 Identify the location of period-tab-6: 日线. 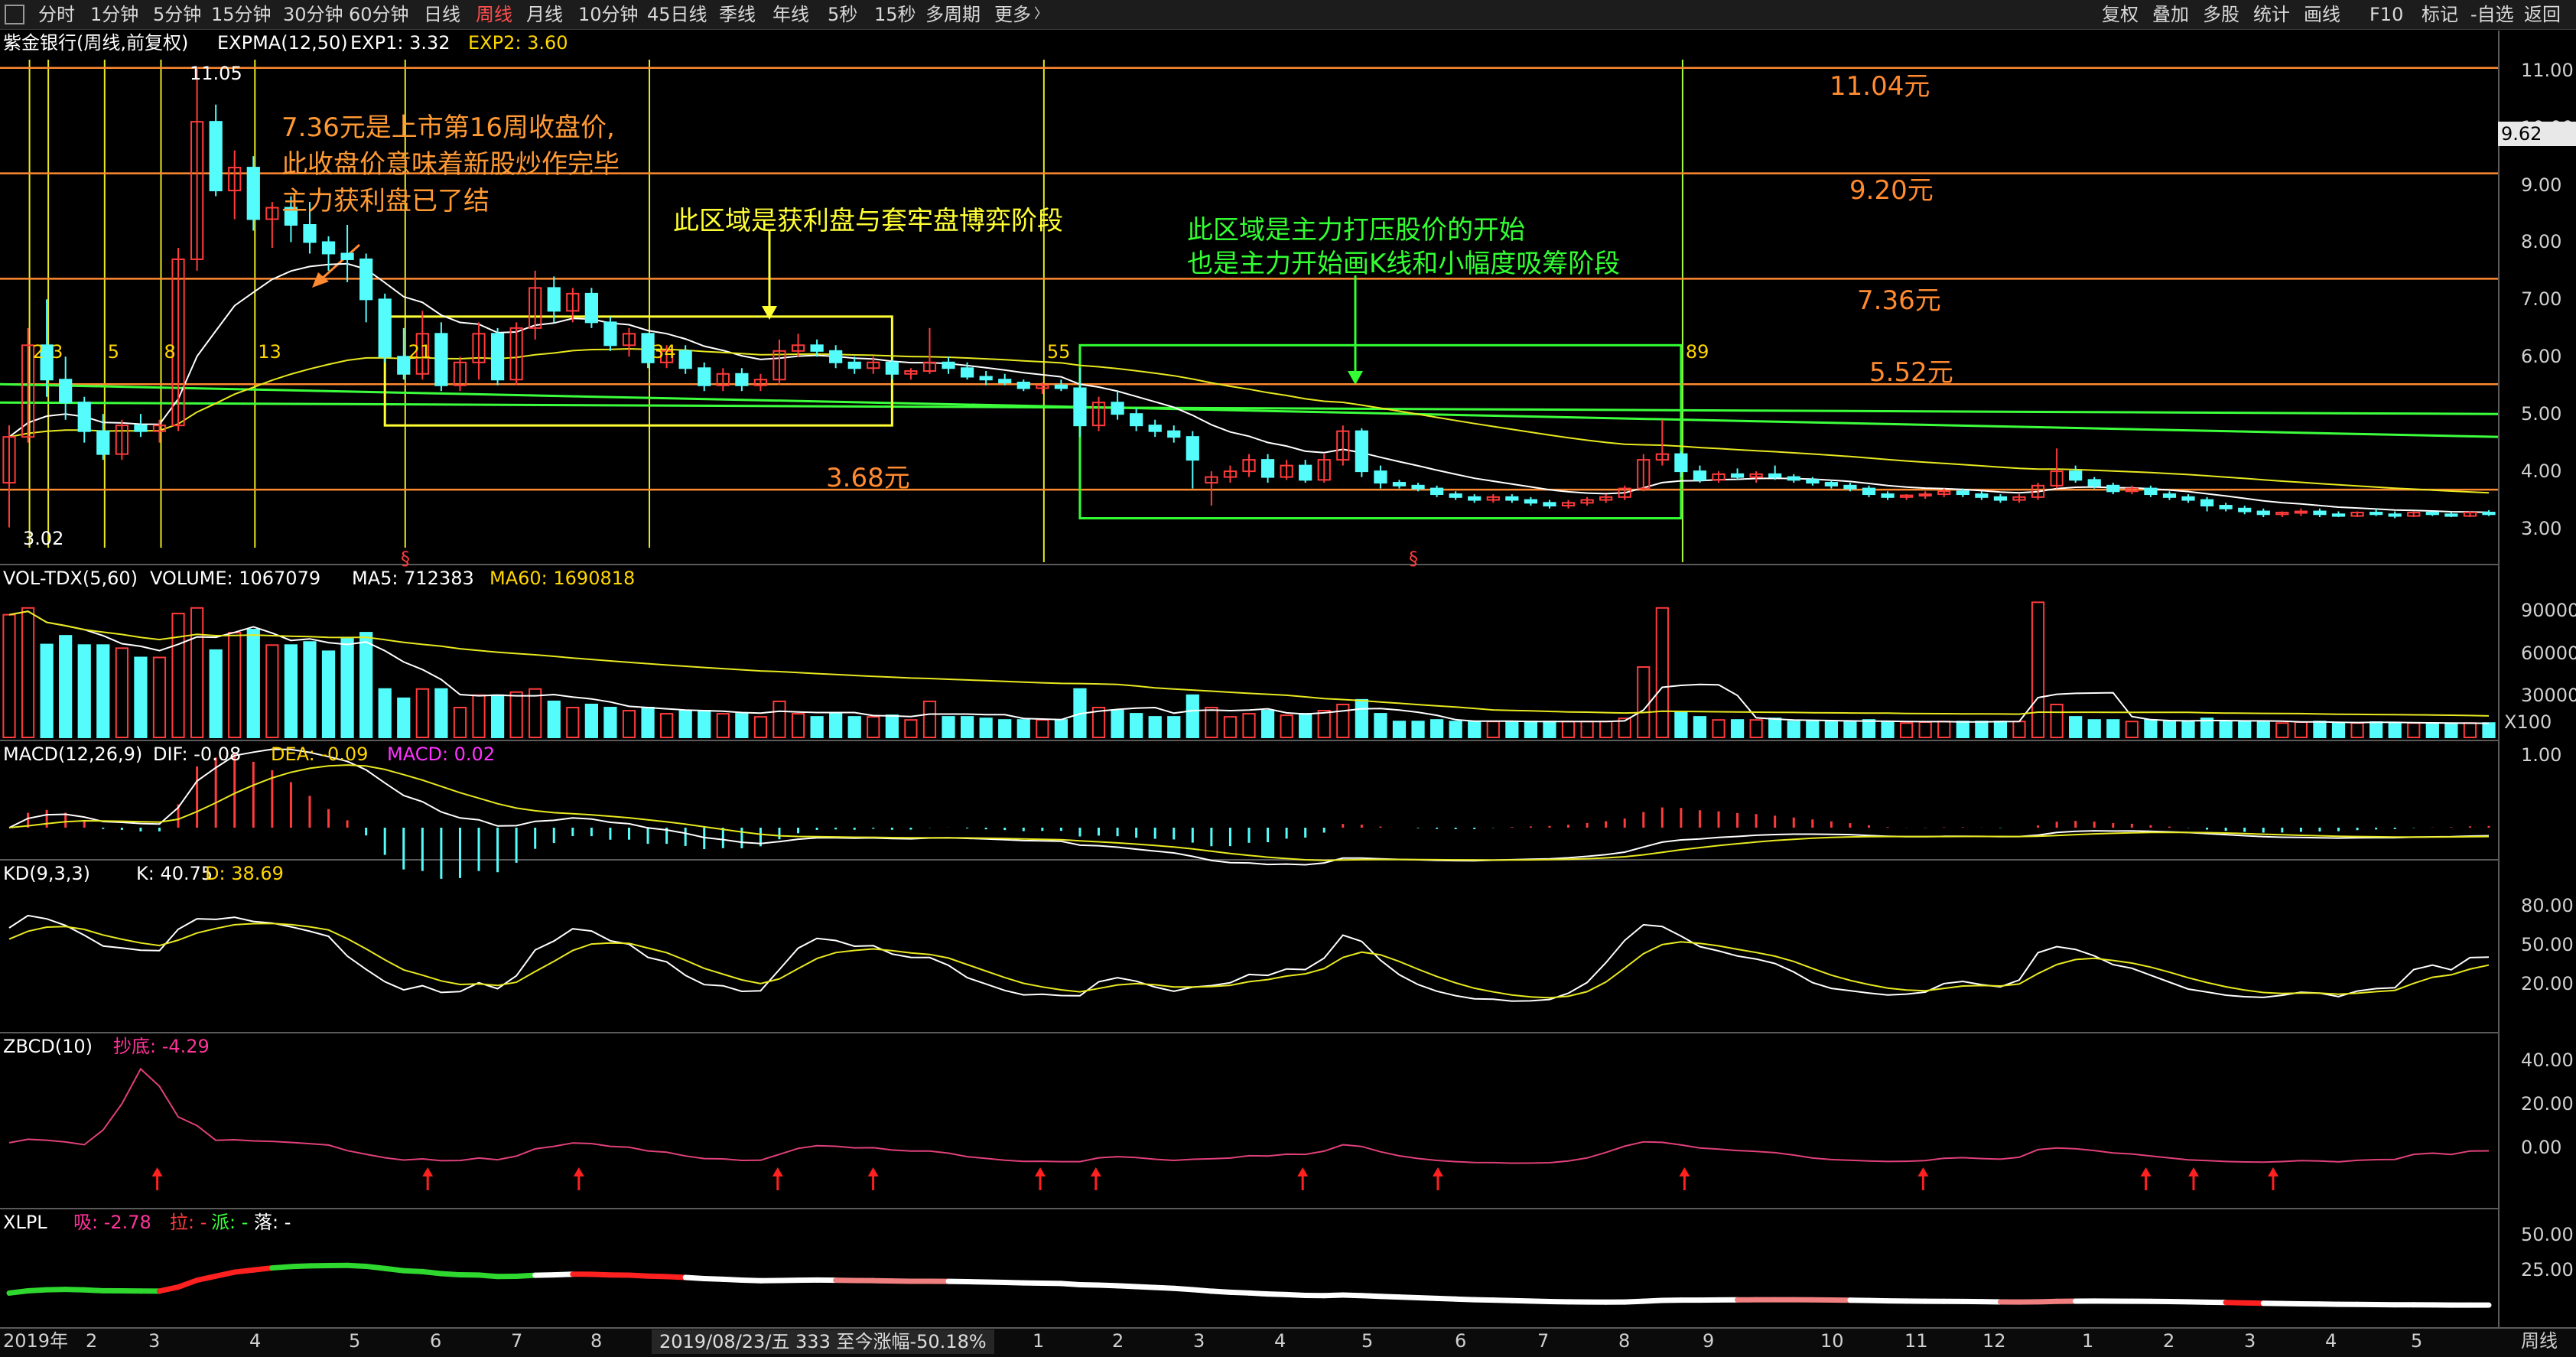
(442, 15).